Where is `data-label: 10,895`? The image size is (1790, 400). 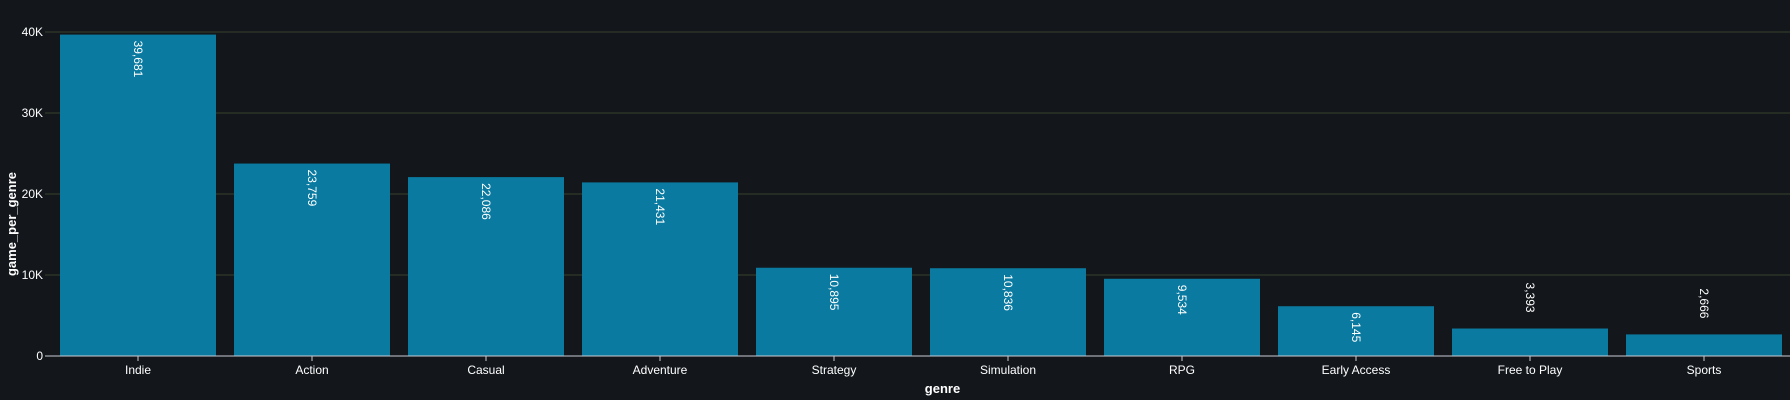
data-label: 10,895 is located at coordinates (834, 292).